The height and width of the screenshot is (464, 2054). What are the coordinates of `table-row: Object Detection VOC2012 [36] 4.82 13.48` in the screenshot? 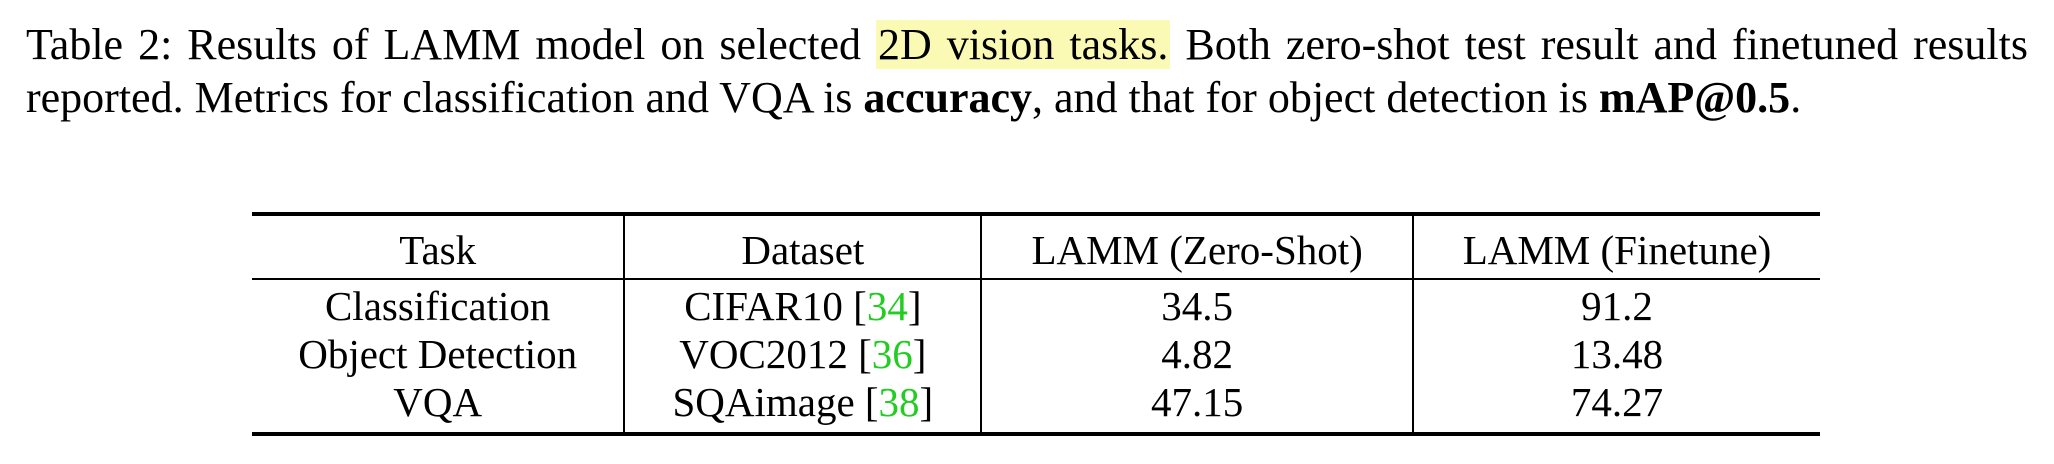 It's located at (1036, 354).